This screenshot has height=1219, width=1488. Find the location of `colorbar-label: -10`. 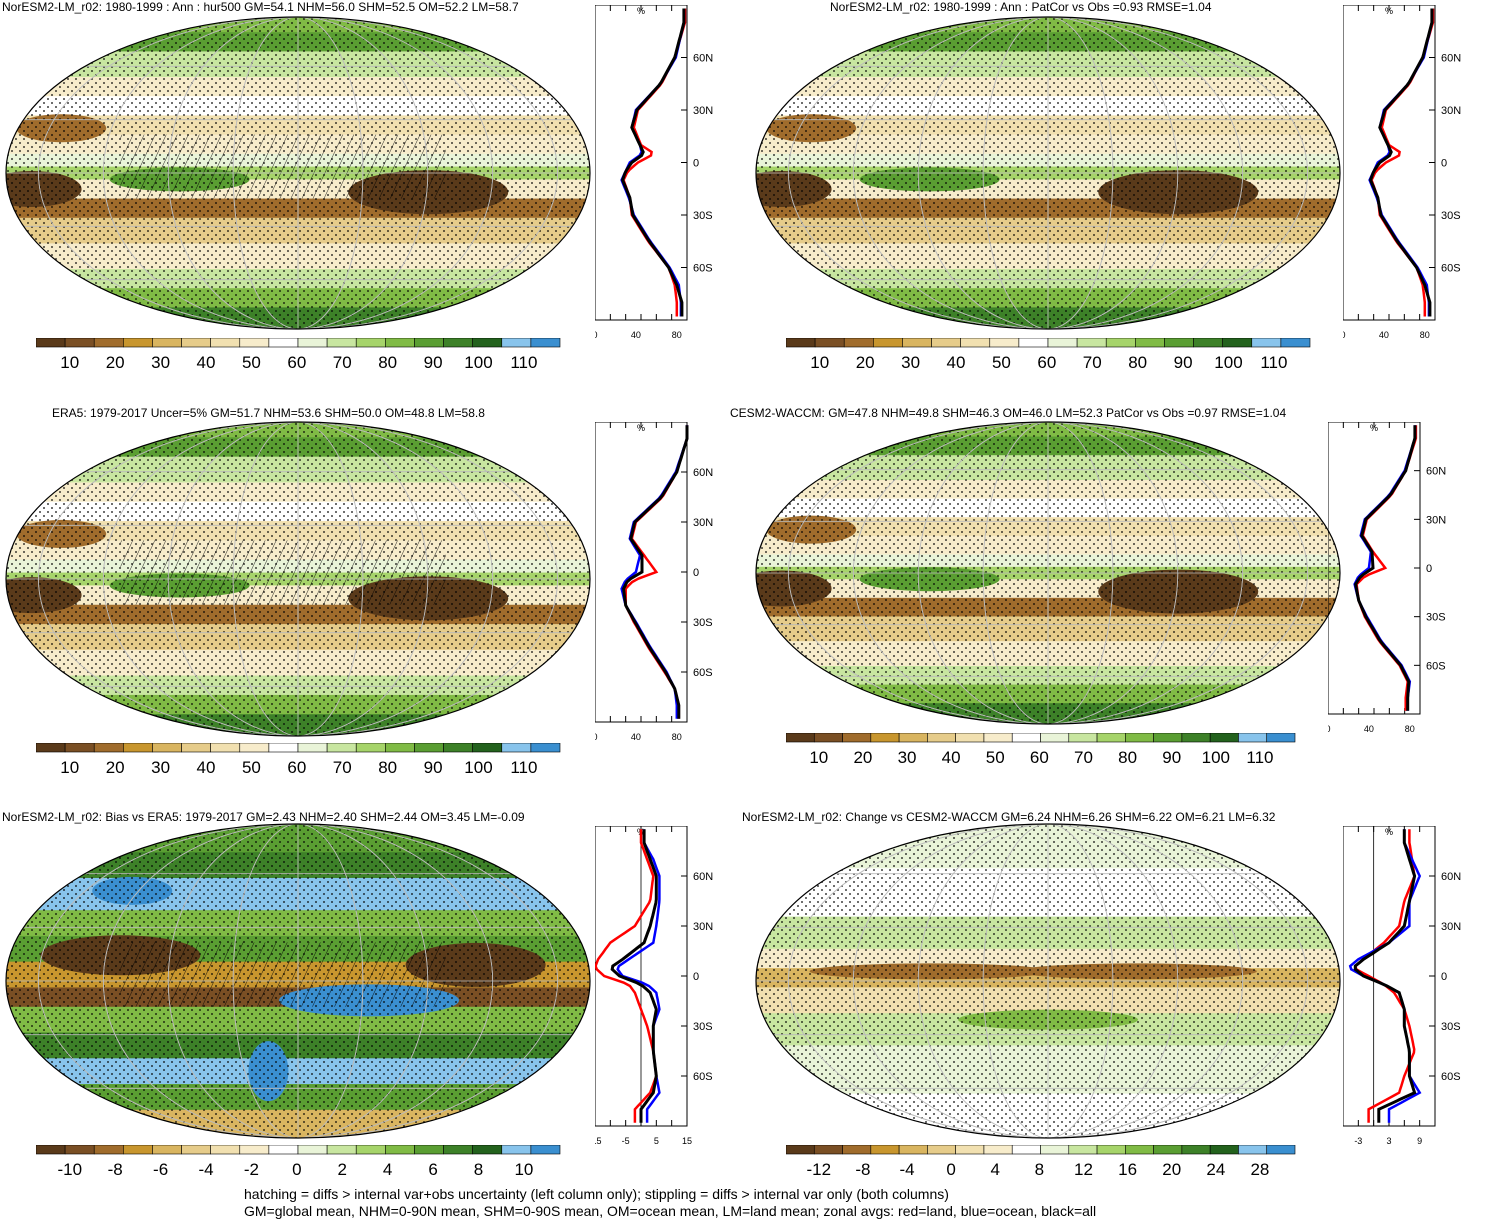

colorbar-label: -10 is located at coordinates (69, 1169).